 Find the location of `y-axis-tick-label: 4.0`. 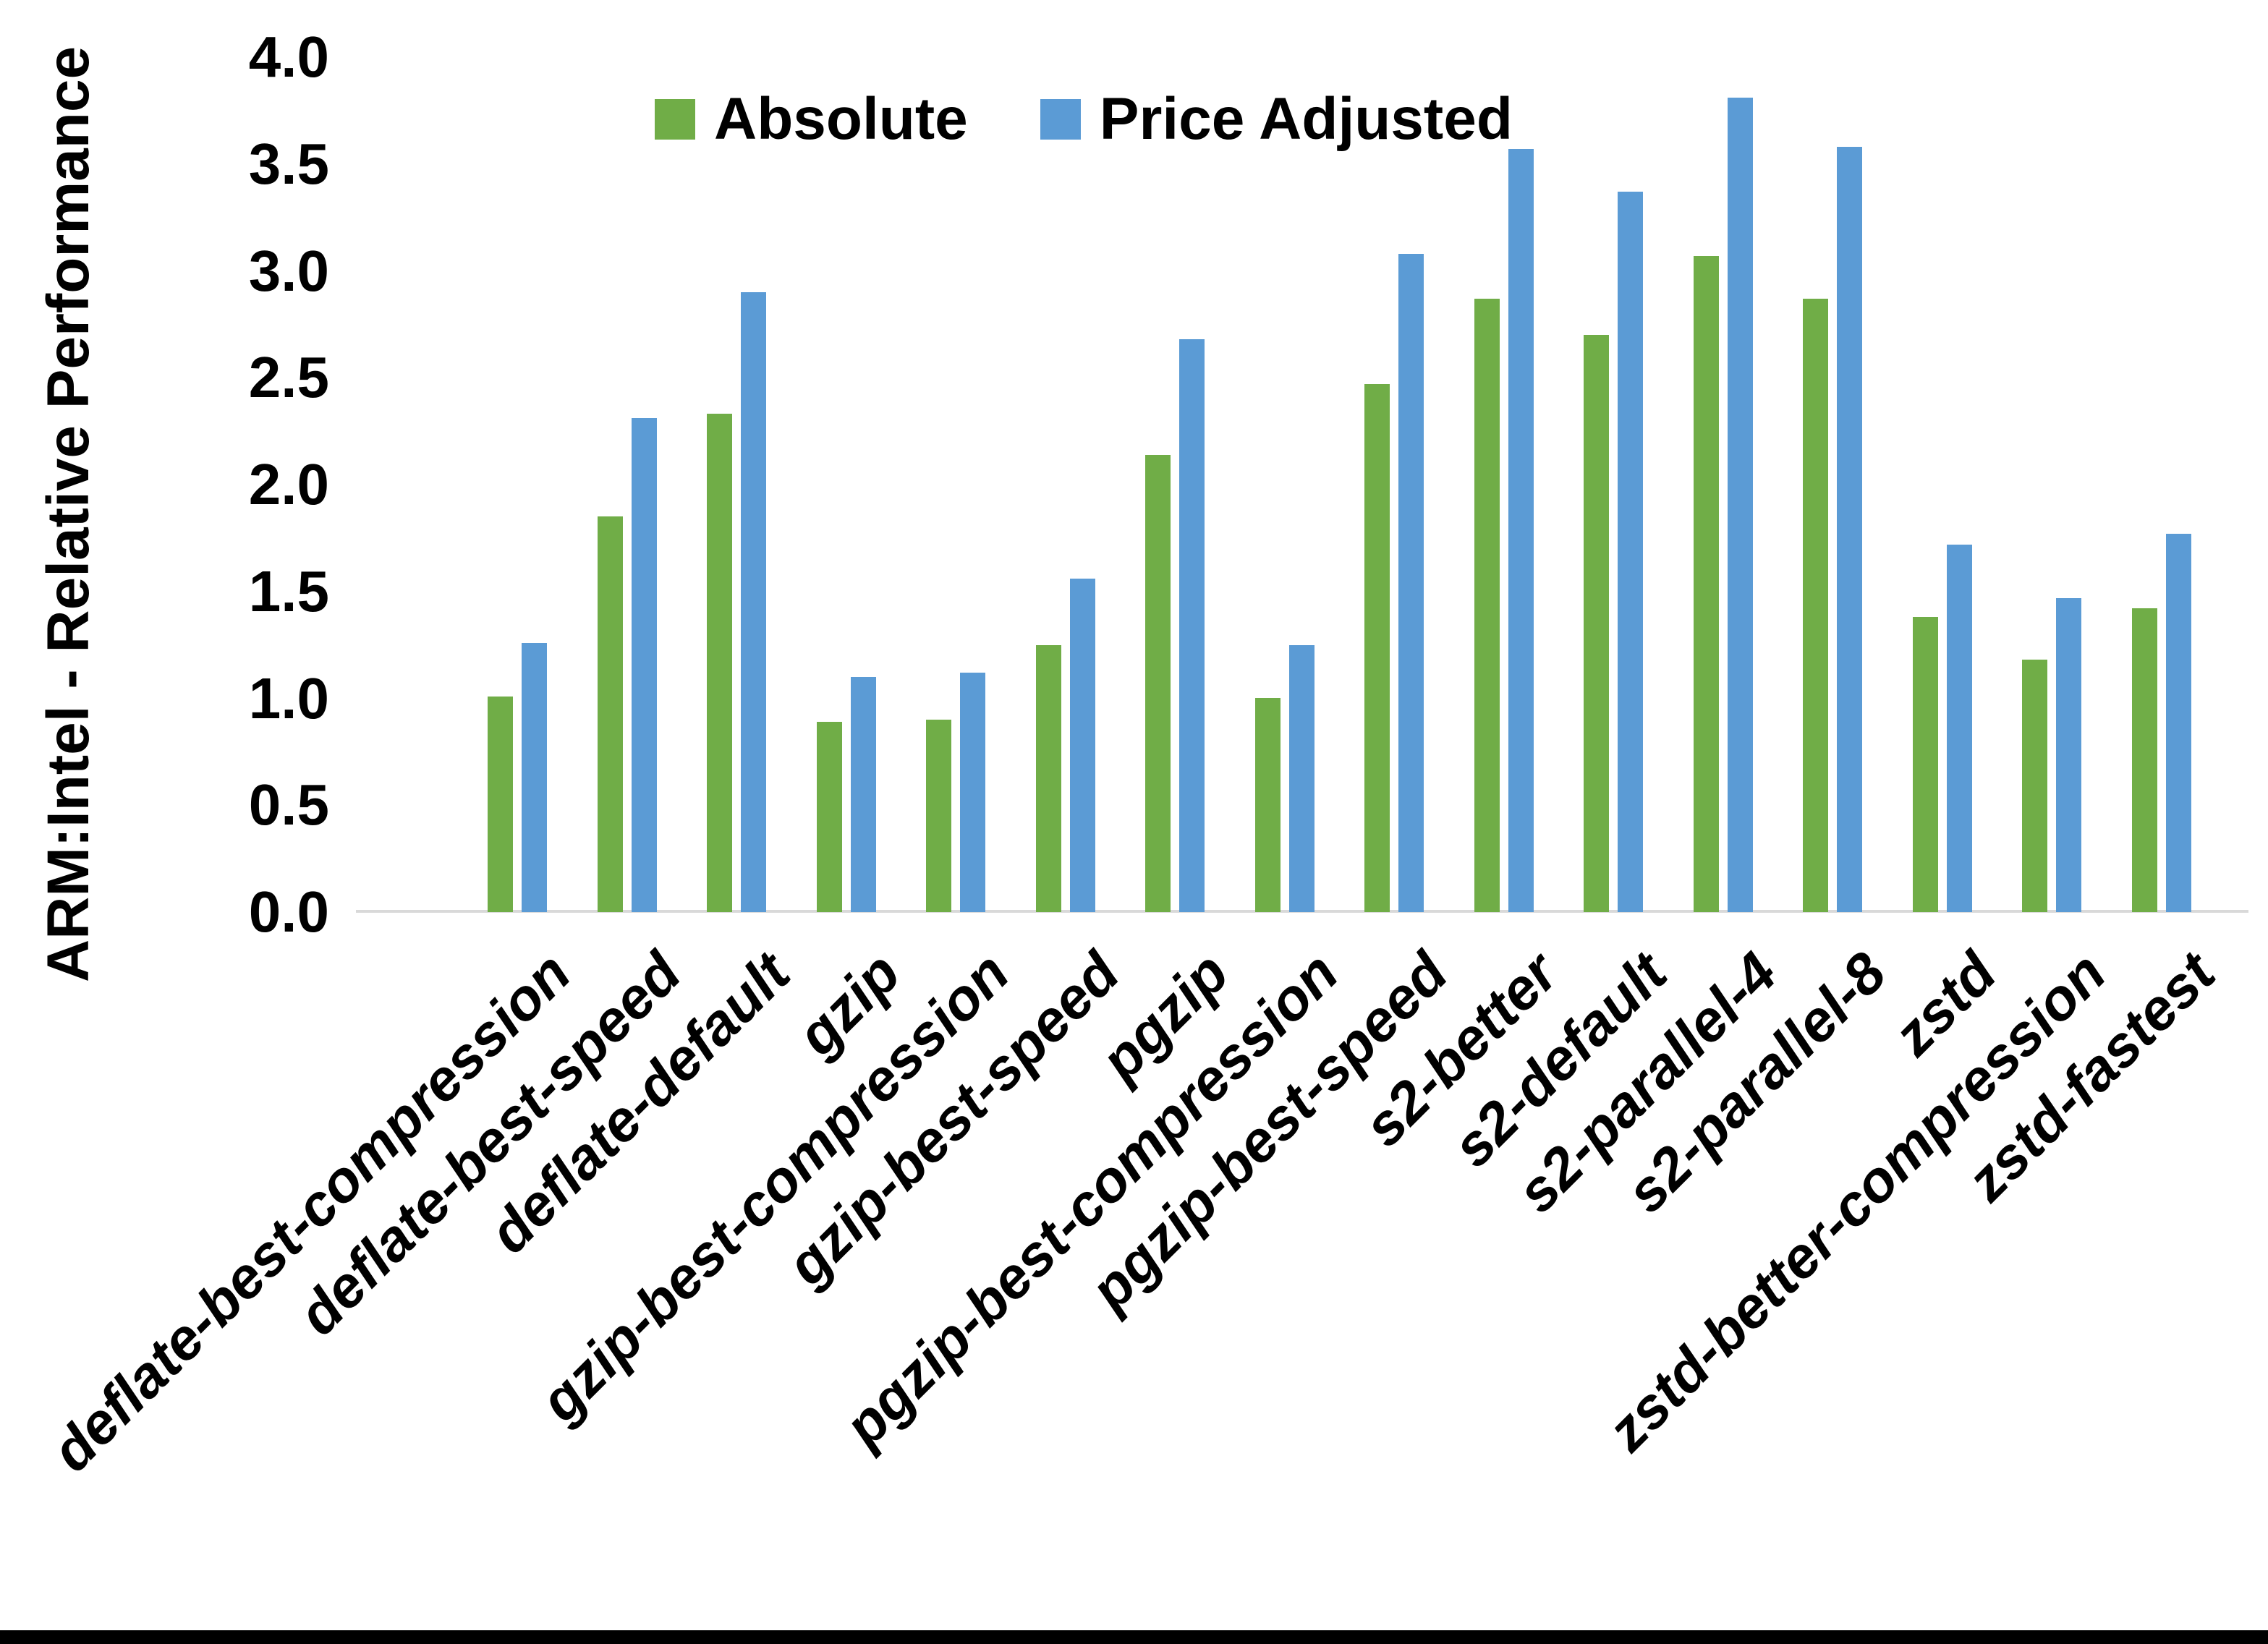

y-axis-tick-label: 4.0 is located at coordinates (288, 57).